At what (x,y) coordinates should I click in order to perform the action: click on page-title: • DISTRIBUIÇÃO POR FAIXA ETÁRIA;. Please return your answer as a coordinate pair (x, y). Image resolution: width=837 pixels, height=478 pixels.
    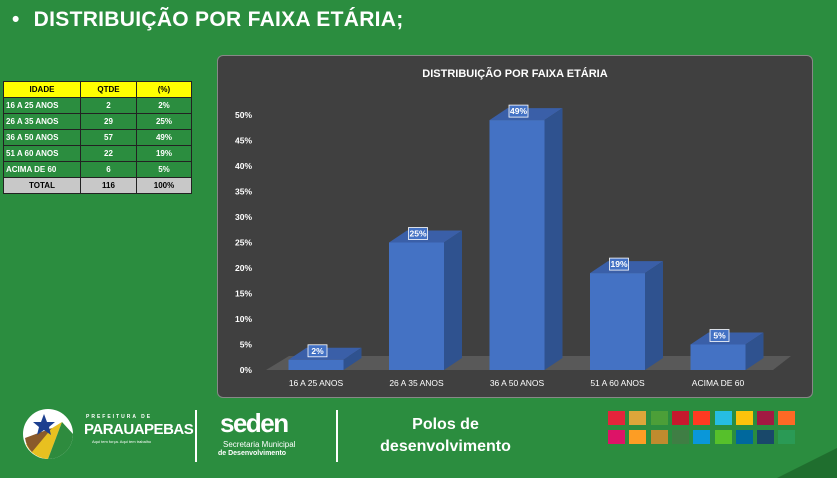
    Looking at the image, I should click on (208, 20).